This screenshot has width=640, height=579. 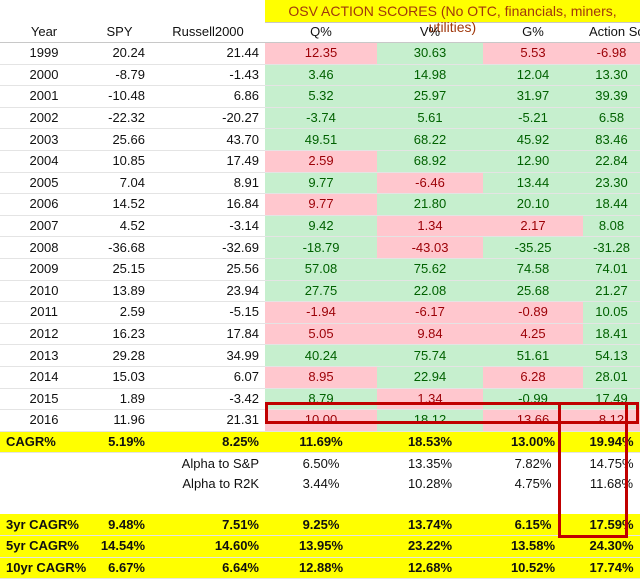 What do you see at coordinates (119, 420) in the screenshot?
I see `spy-cell: 11.96` at bounding box center [119, 420].